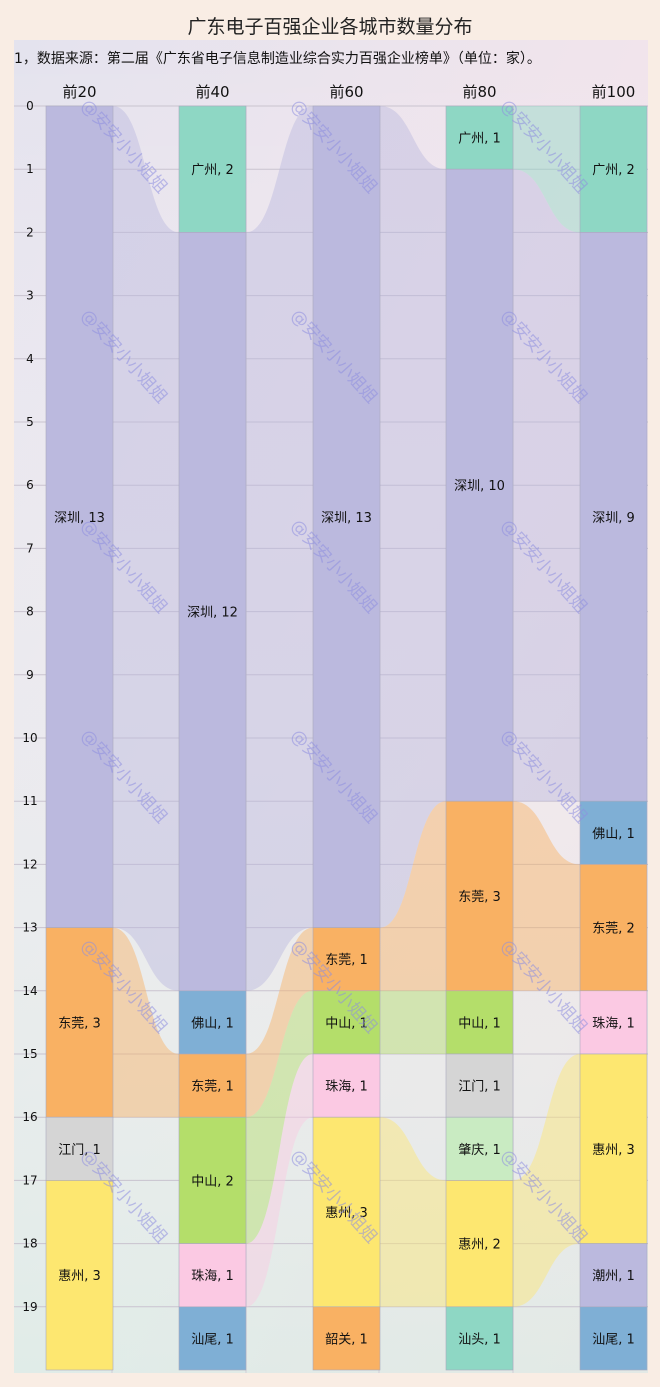 The width and height of the screenshot is (660, 1387). I want to click on y-tick-label: 18, so click(29, 1244).